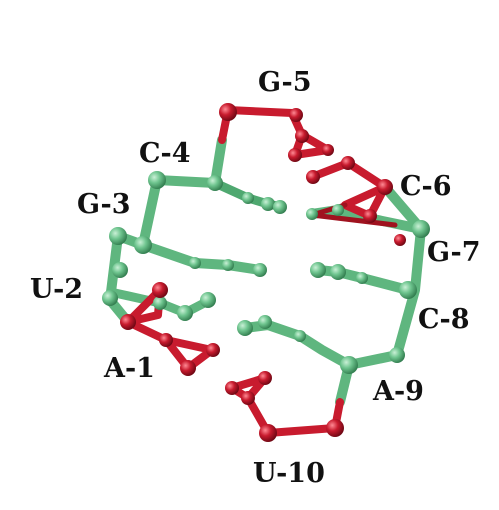 The image size is (499, 510). I want to click on atom-a9-p, so click(397, 355).